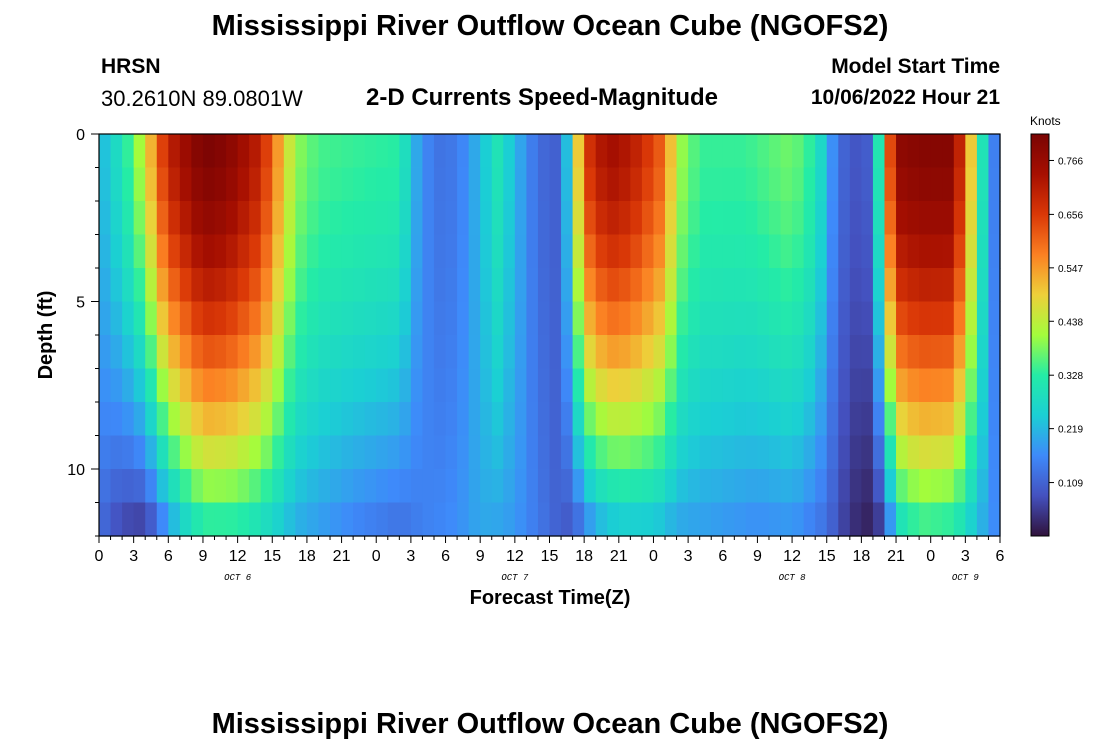  What do you see at coordinates (1045, 121) in the screenshot?
I see `colorbar-units: Knots` at bounding box center [1045, 121].